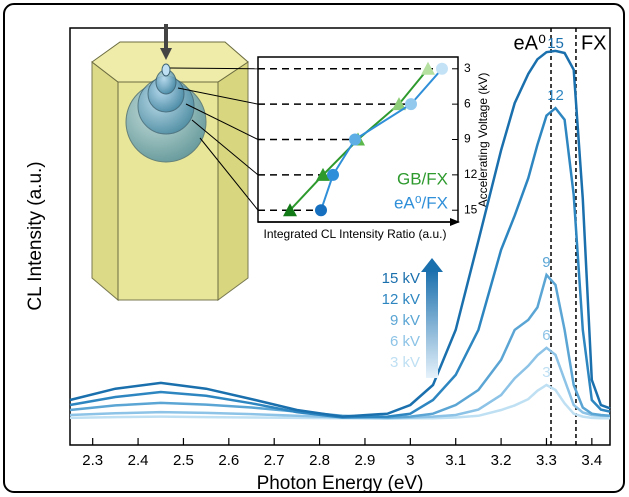 This screenshot has width=629, height=497. I want to click on x-tick-label: 3.3, so click(546, 460).